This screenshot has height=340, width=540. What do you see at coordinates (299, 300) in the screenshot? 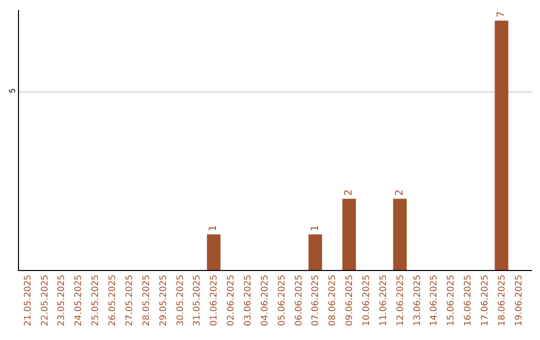
I see `x-tick-label: 06.06.2025` at bounding box center [299, 300].